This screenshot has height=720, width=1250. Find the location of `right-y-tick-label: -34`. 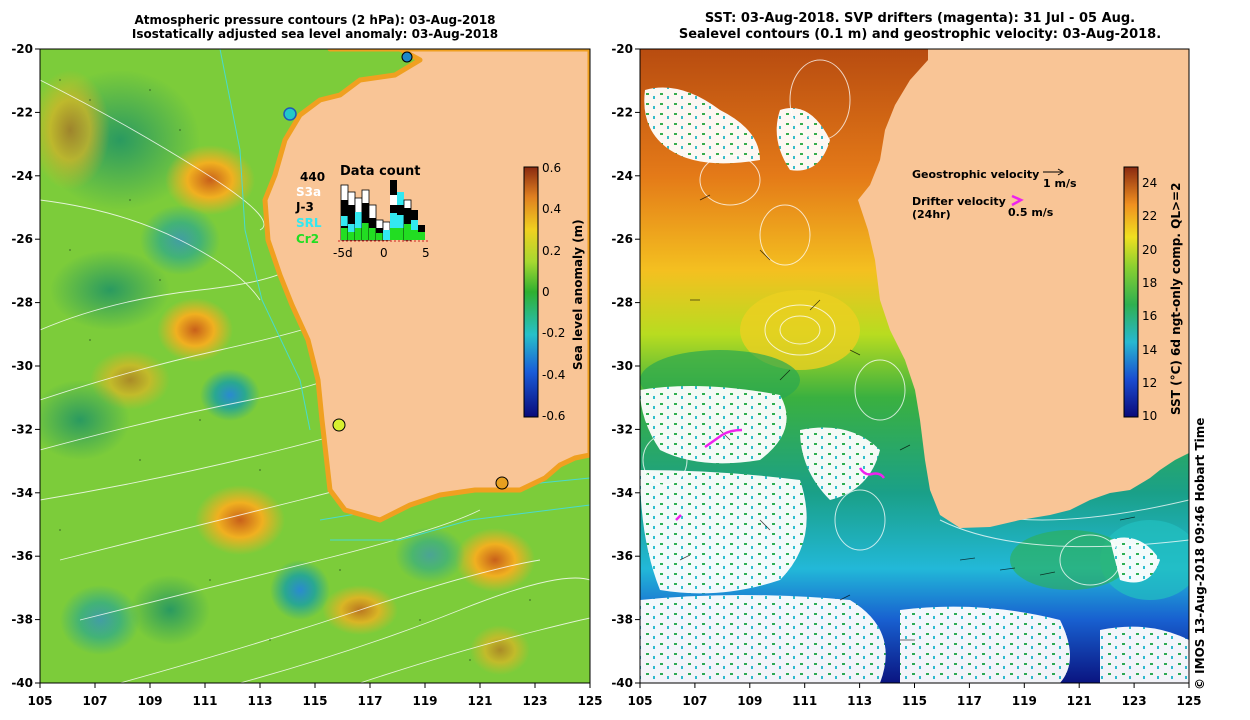

right-y-tick-label: -34 is located at coordinates (622, 493).